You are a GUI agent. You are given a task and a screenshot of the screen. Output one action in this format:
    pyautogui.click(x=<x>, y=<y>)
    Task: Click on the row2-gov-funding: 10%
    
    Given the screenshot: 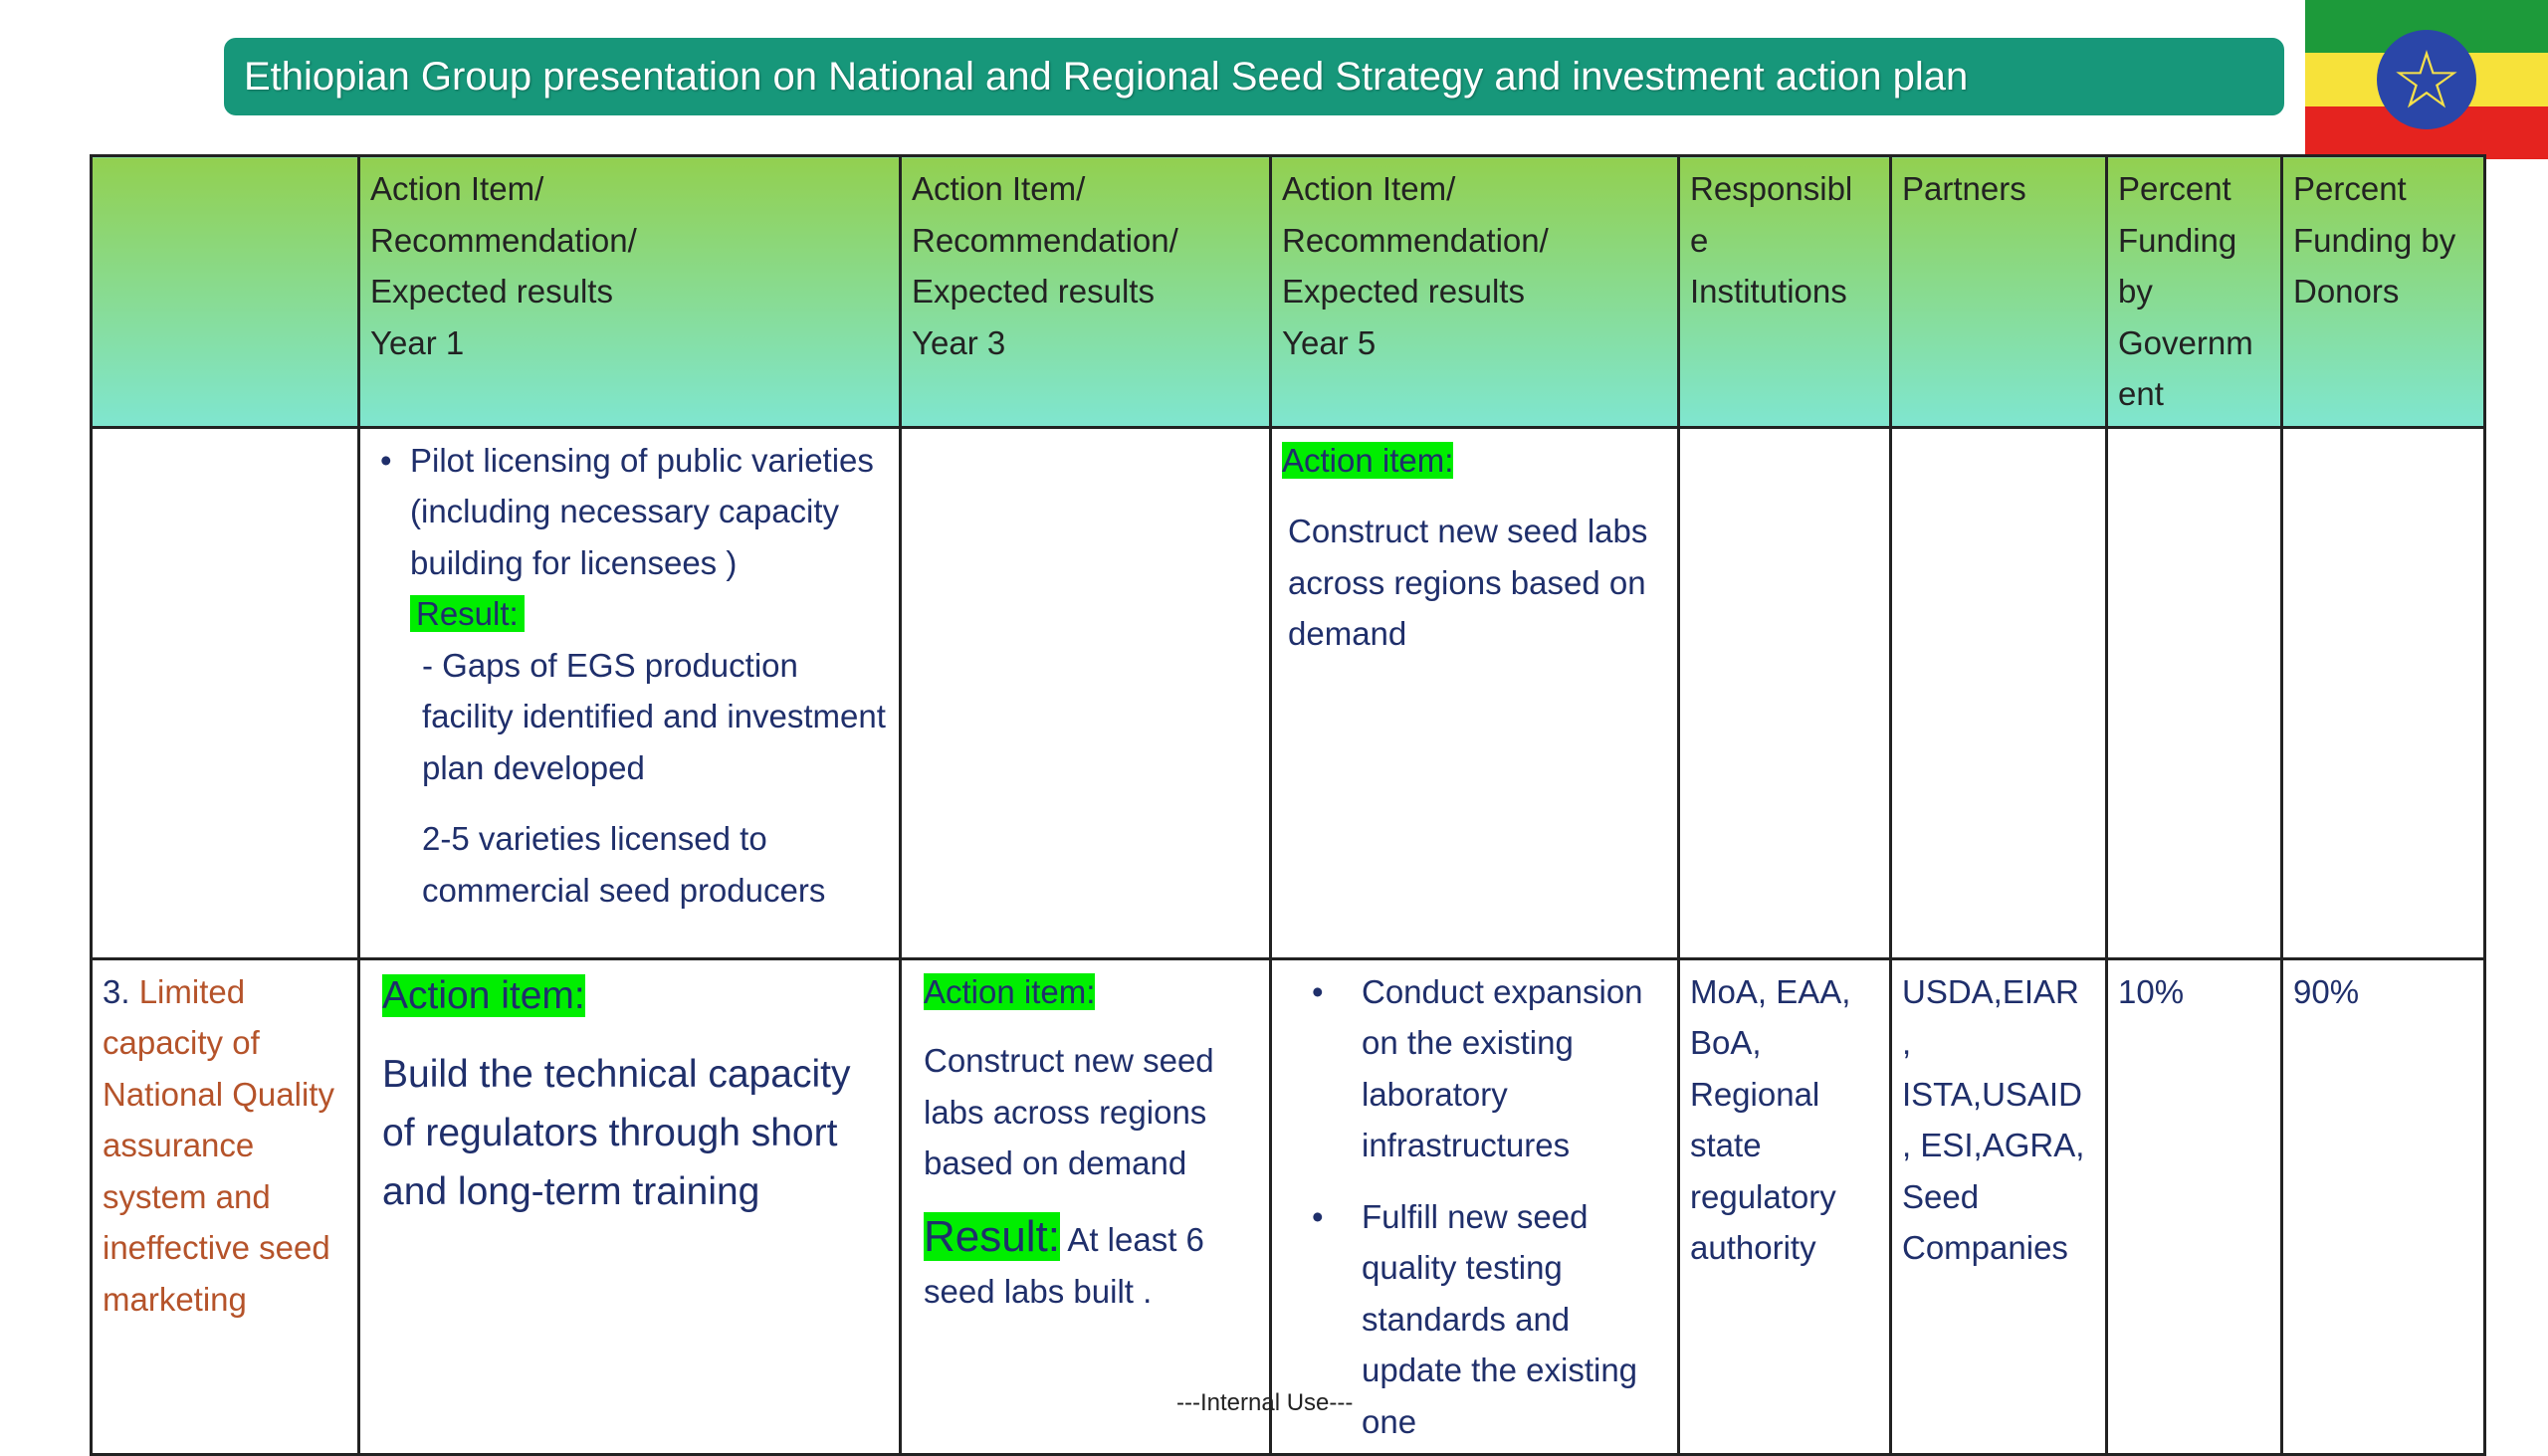 What is the action you would take?
    pyautogui.click(x=2194, y=1206)
    